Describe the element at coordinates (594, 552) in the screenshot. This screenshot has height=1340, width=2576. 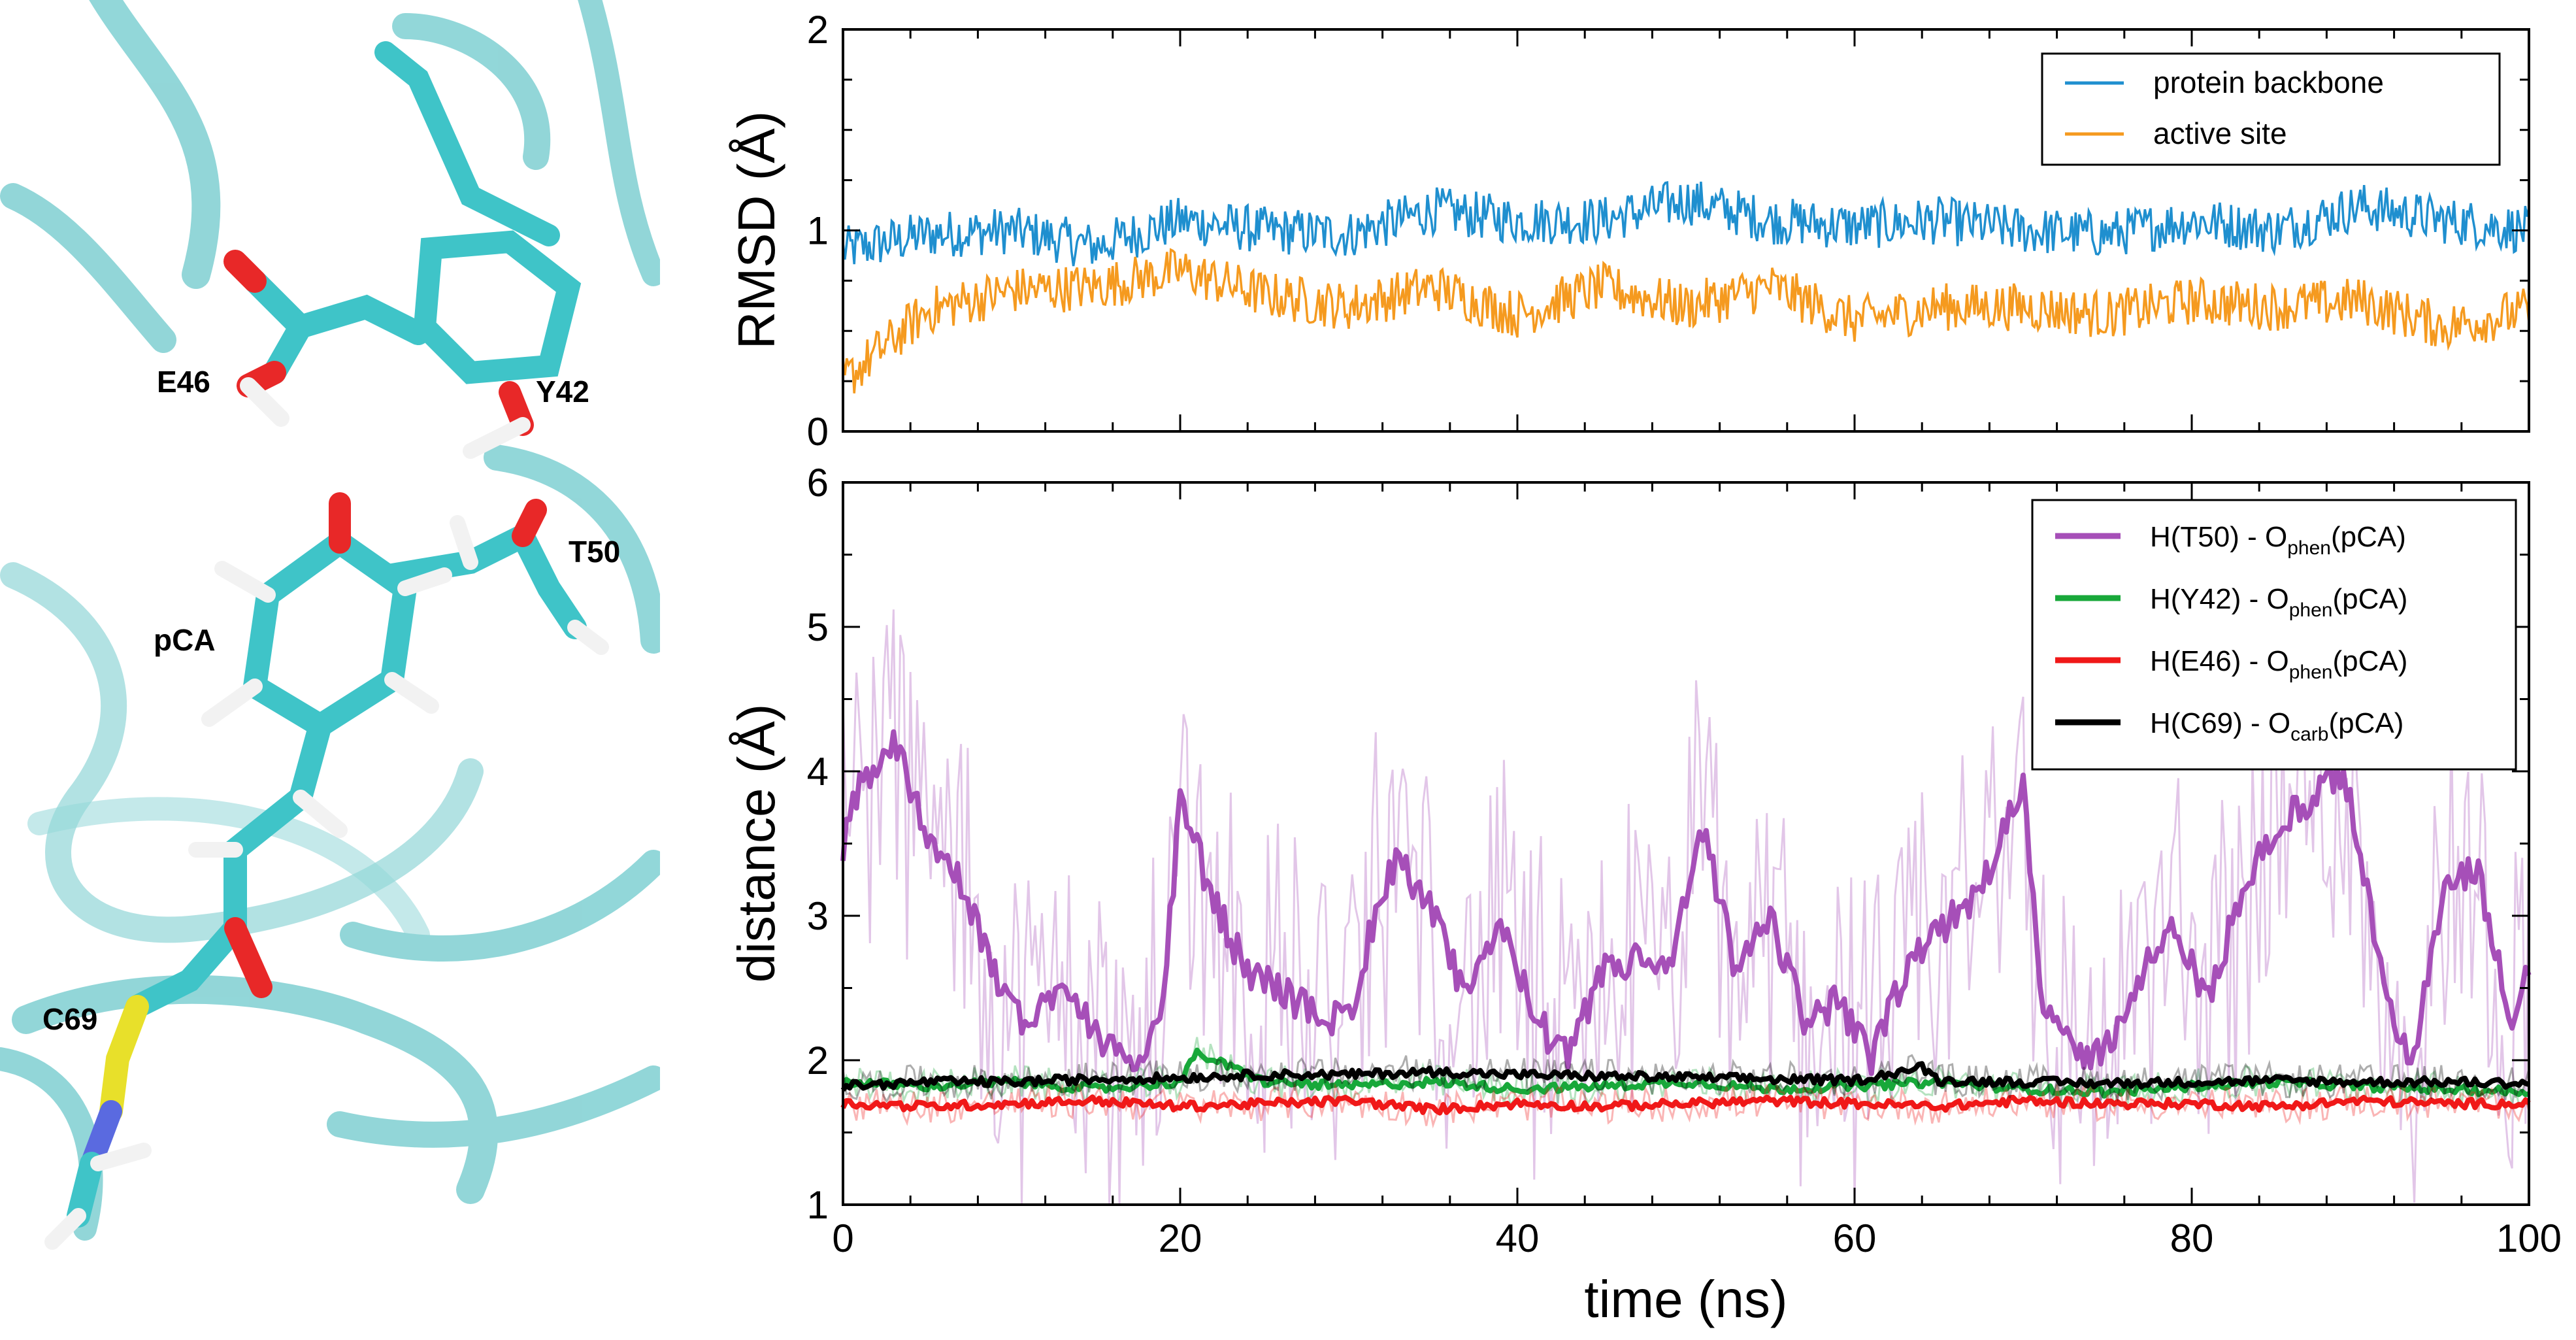
I see `label-t50: T50` at that location.